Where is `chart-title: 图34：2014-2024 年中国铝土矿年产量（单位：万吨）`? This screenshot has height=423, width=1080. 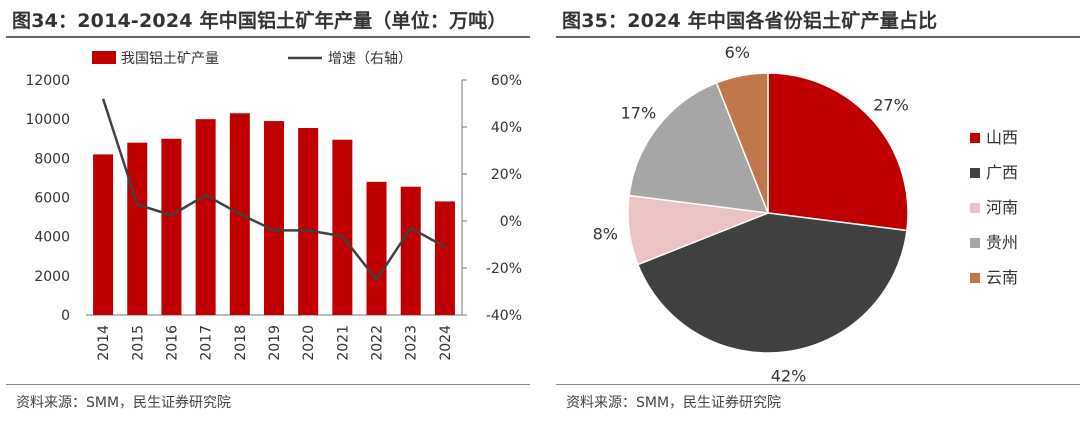 chart-title: 图34：2014-2024 年中国铝土矿年产量（单位：万吨） is located at coordinates (259, 21).